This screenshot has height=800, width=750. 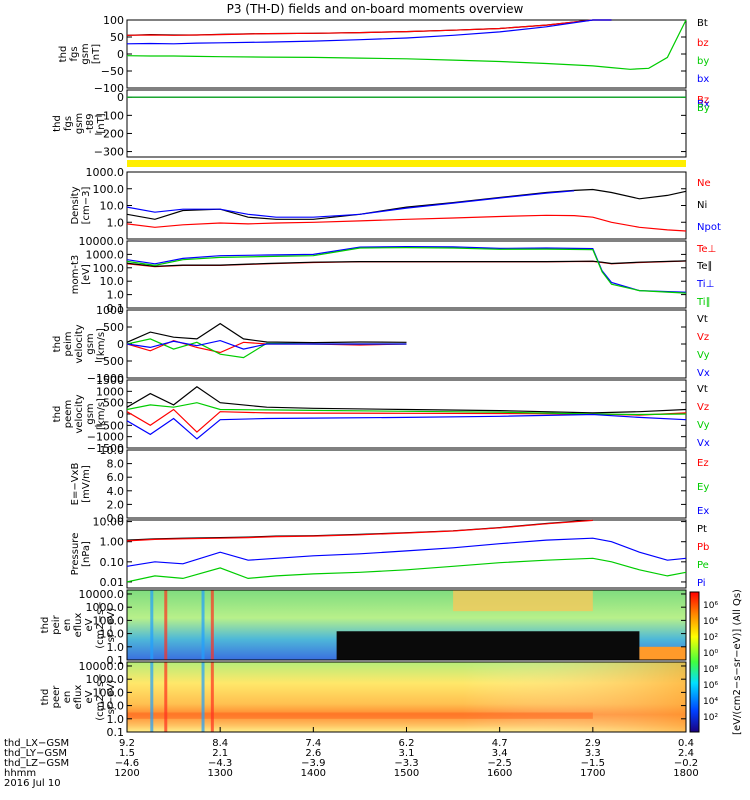 What do you see at coordinates (703, 565) in the screenshot?
I see `legend-entry: Pe` at bounding box center [703, 565].